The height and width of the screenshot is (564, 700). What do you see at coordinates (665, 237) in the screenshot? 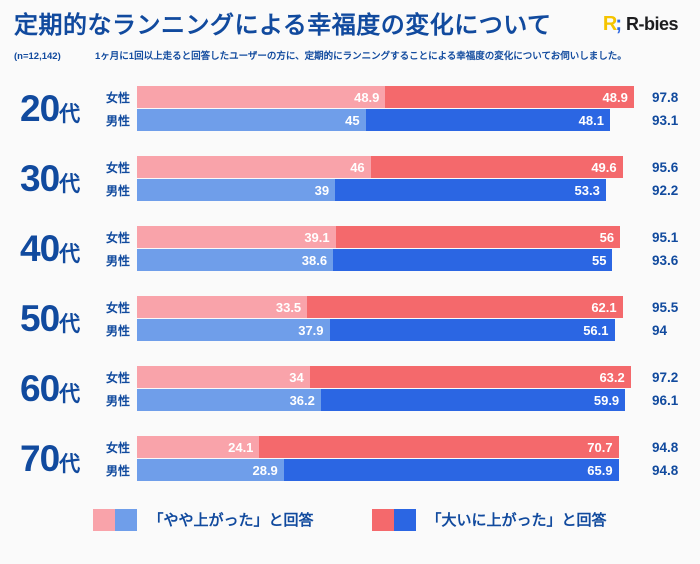
I see `total-value: 95.1` at bounding box center [665, 237].